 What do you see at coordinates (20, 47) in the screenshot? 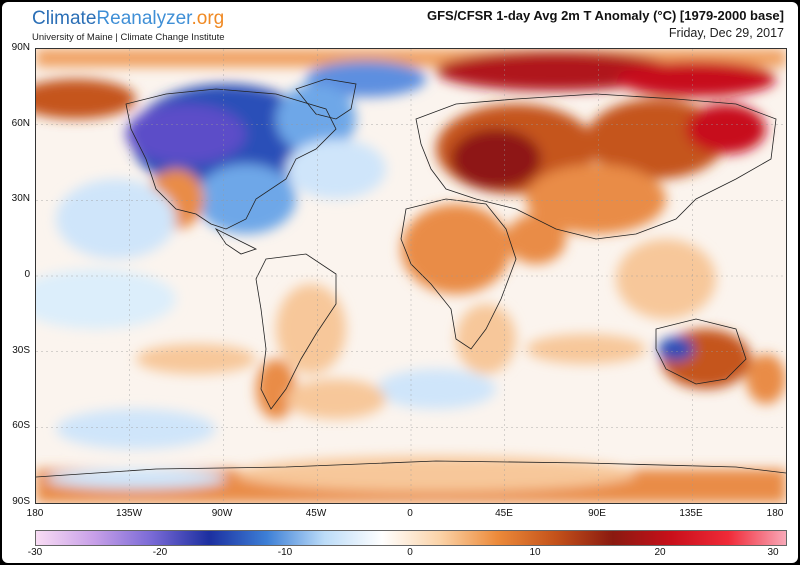
I see `lat-label-90n: 90N` at bounding box center [20, 47].